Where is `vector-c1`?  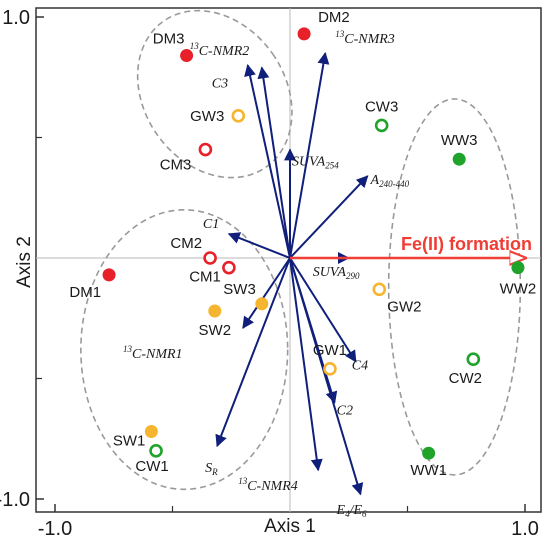 vector-c1 is located at coordinates (259, 245).